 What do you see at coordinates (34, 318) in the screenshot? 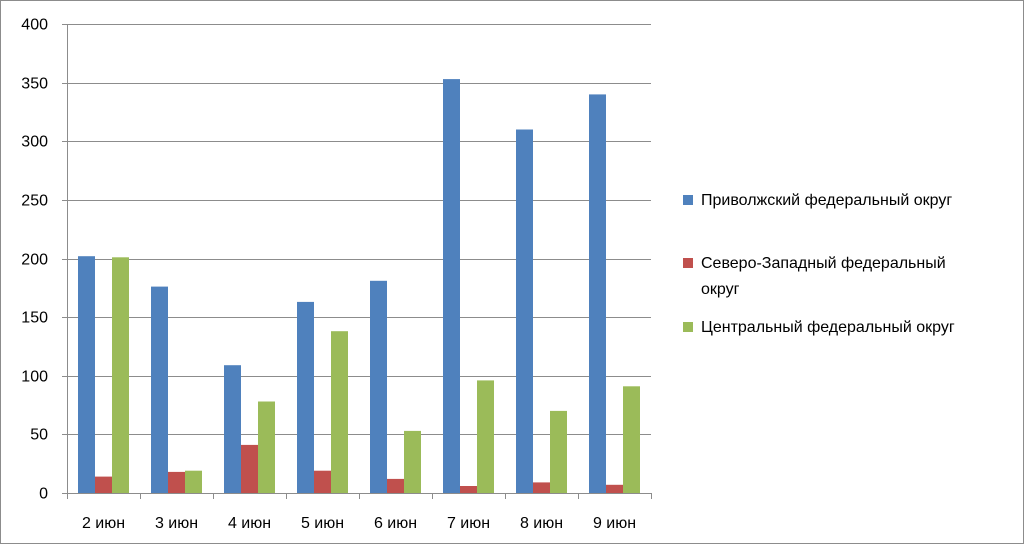
I see `y-tick-label: 150` at bounding box center [34, 318].